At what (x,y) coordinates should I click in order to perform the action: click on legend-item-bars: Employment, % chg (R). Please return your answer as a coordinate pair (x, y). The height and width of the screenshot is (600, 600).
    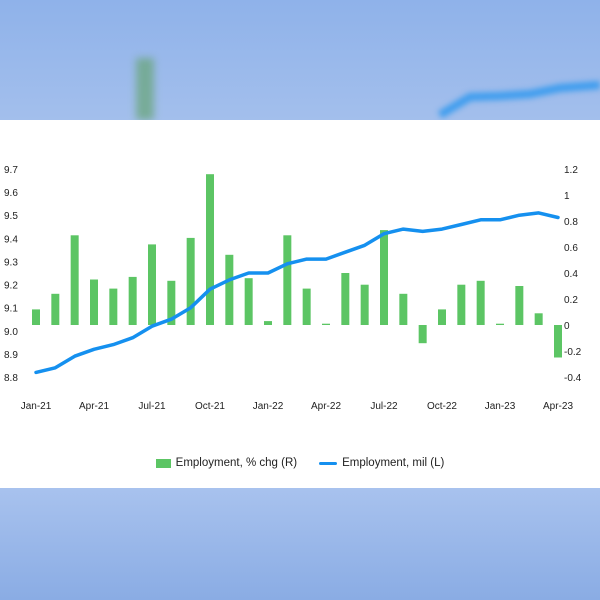
    Looking at the image, I should click on (226, 463).